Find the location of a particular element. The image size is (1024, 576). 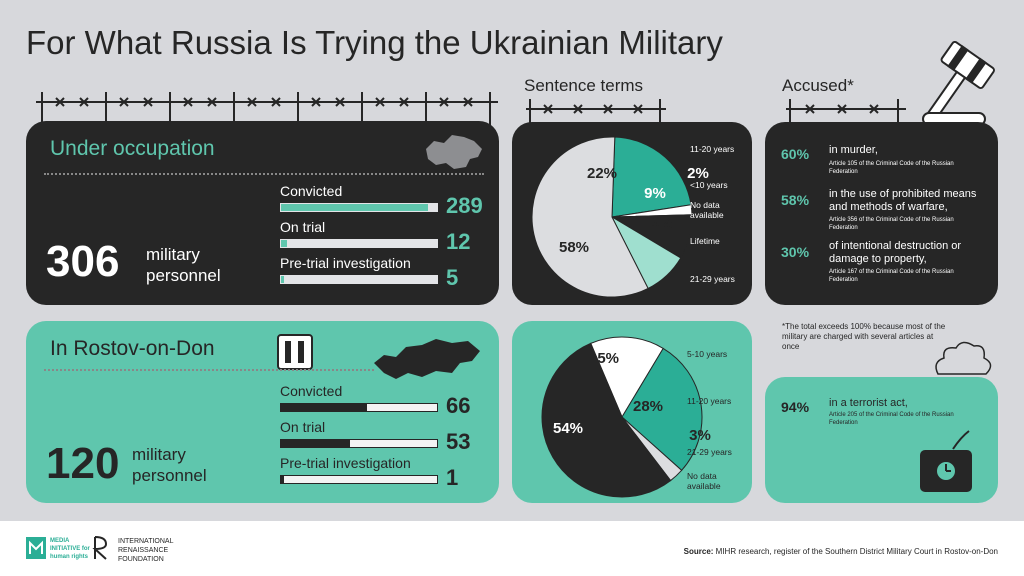

media-initiative-logo is located at coordinates (36, 548).